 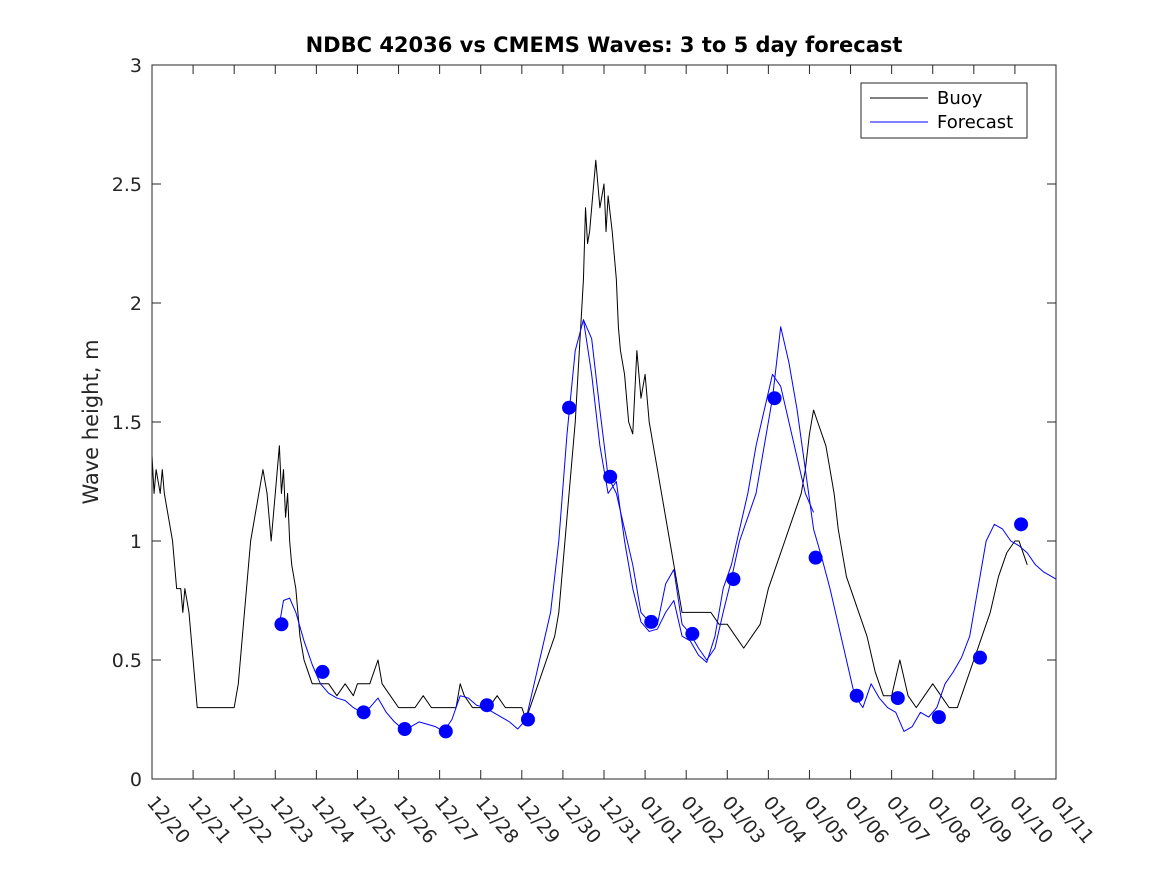 What do you see at coordinates (136, 542) in the screenshot?
I see `y-tick-label: 1` at bounding box center [136, 542].